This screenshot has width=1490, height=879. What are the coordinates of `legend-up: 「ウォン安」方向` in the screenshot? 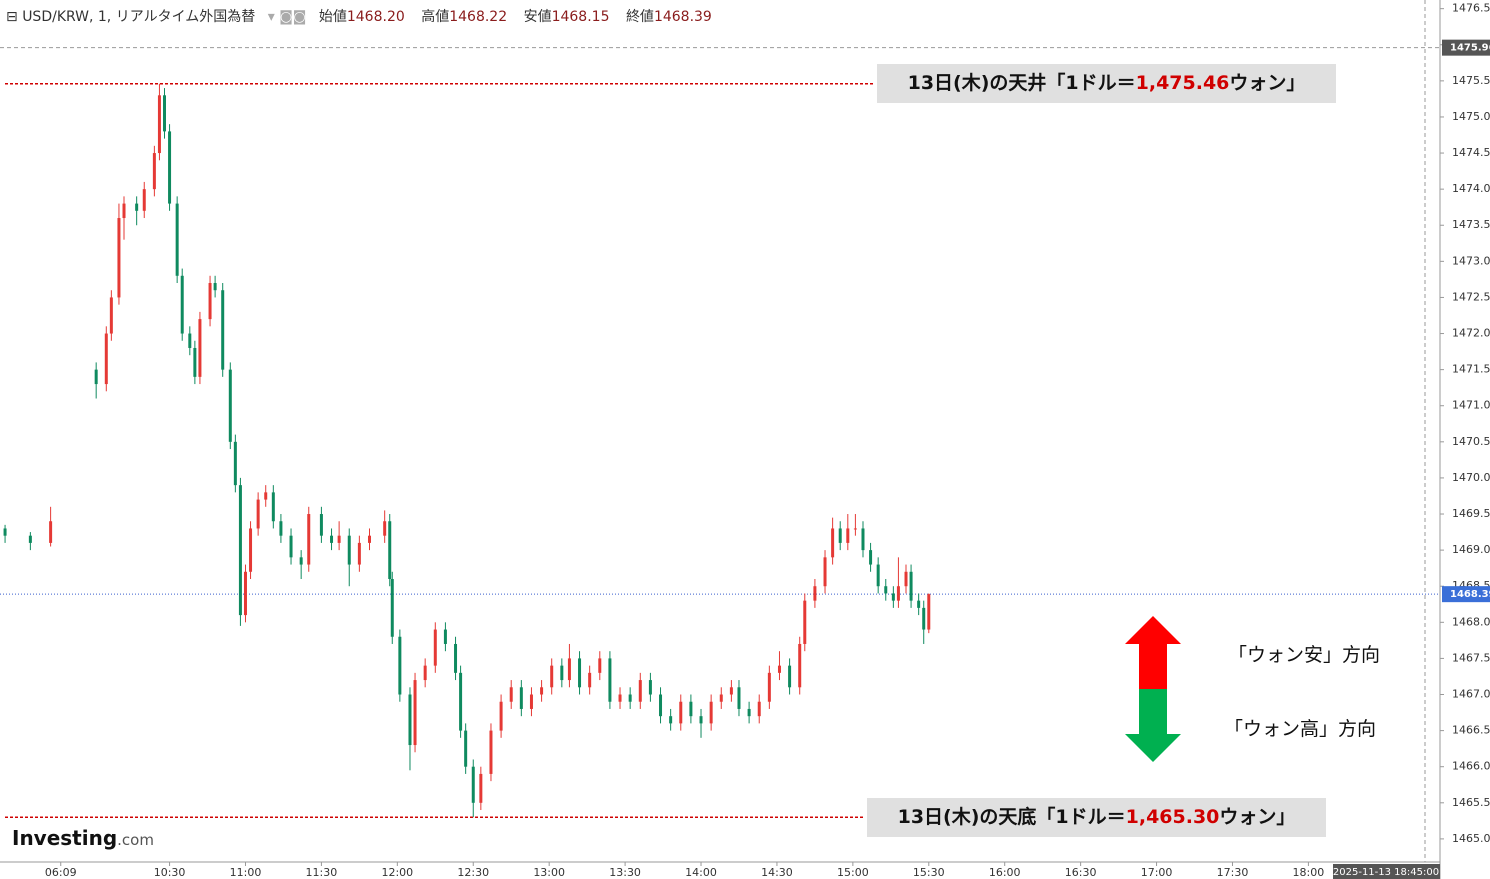 It's located at (1304, 655).